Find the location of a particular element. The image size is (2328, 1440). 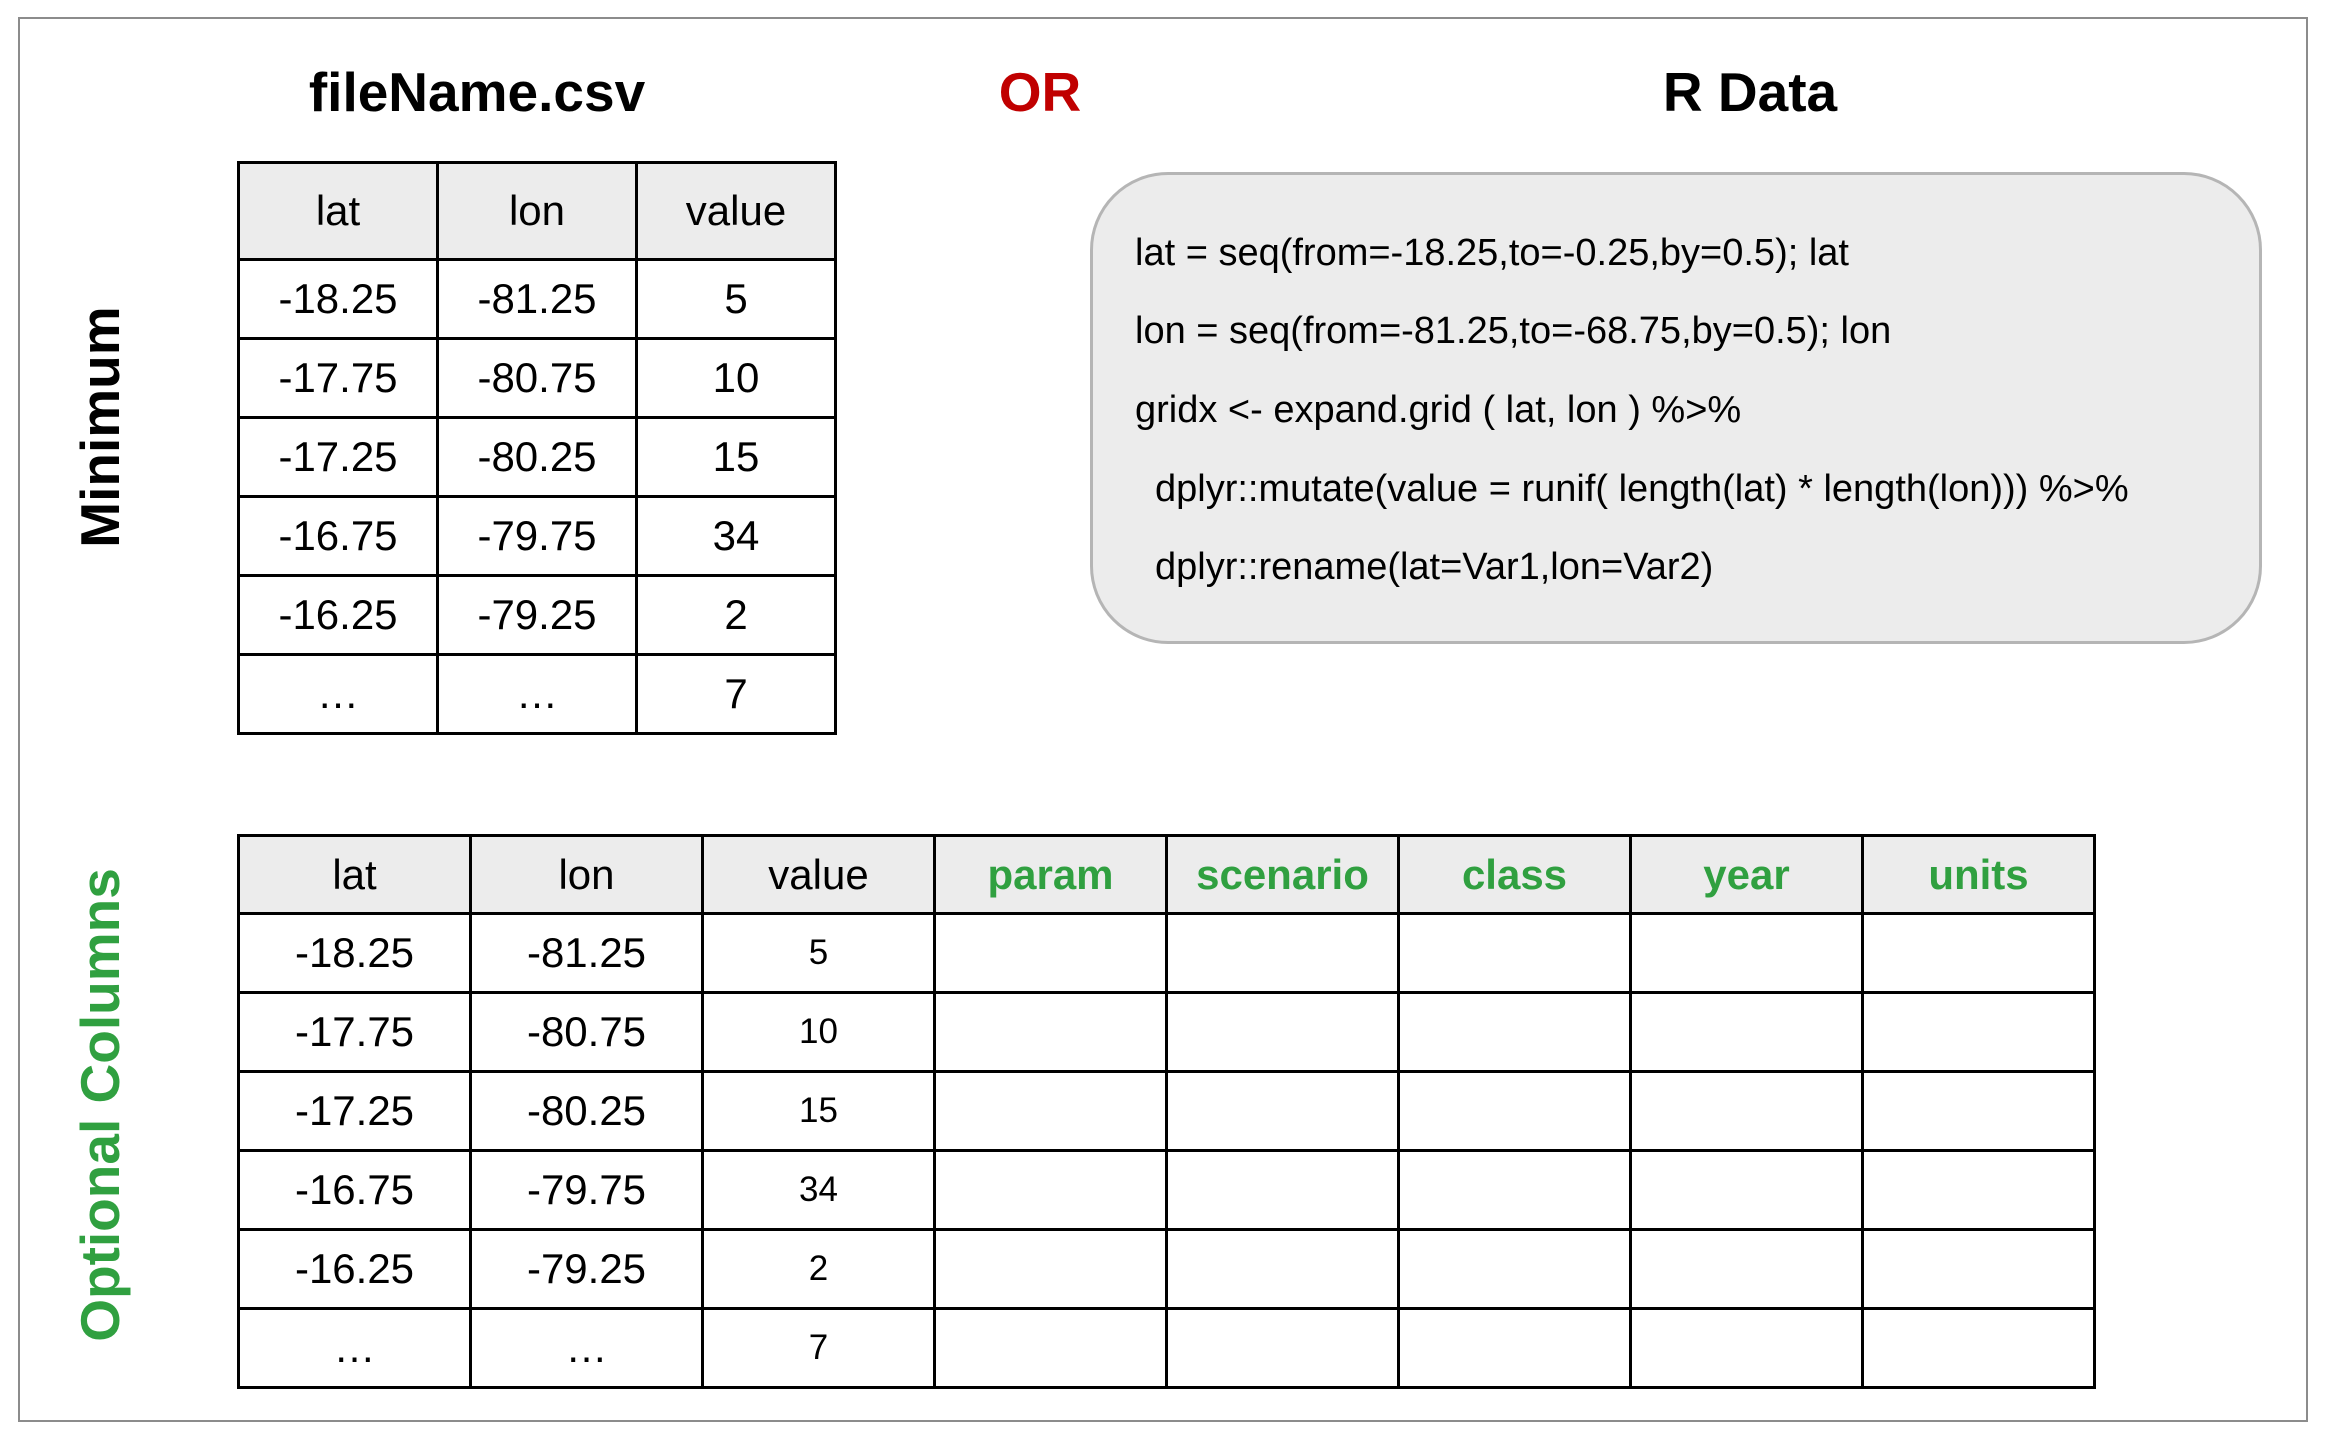

optional-column-header: units is located at coordinates (1978, 874).